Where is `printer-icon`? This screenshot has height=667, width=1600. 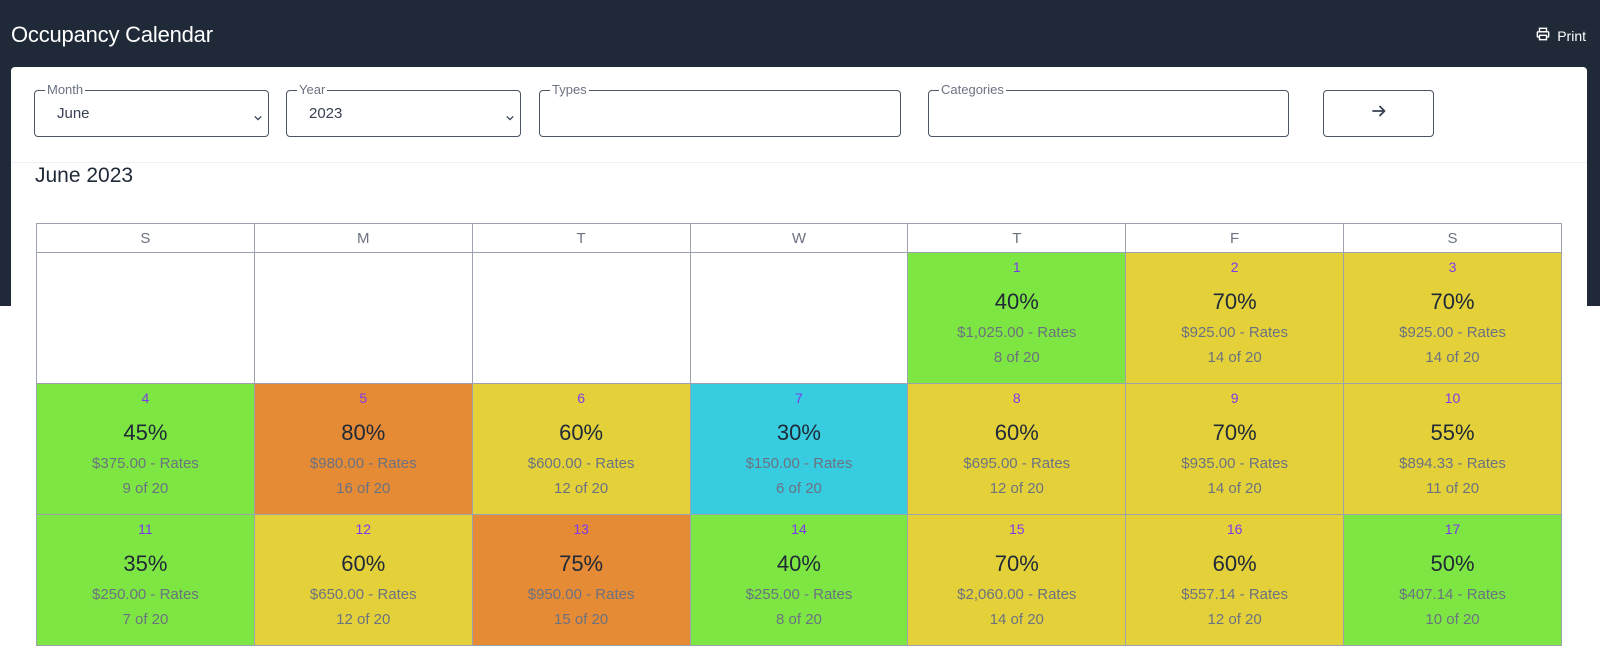 printer-icon is located at coordinates (1543, 35).